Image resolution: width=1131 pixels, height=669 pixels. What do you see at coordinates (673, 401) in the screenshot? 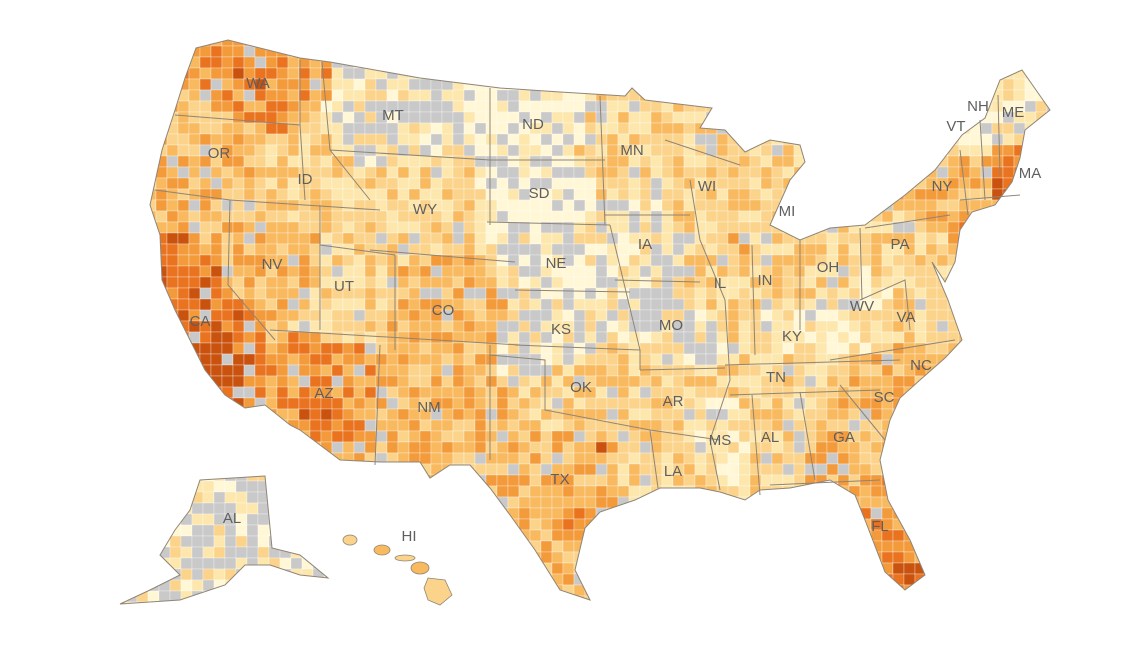
I see `state-label-ar: AR` at bounding box center [673, 401].